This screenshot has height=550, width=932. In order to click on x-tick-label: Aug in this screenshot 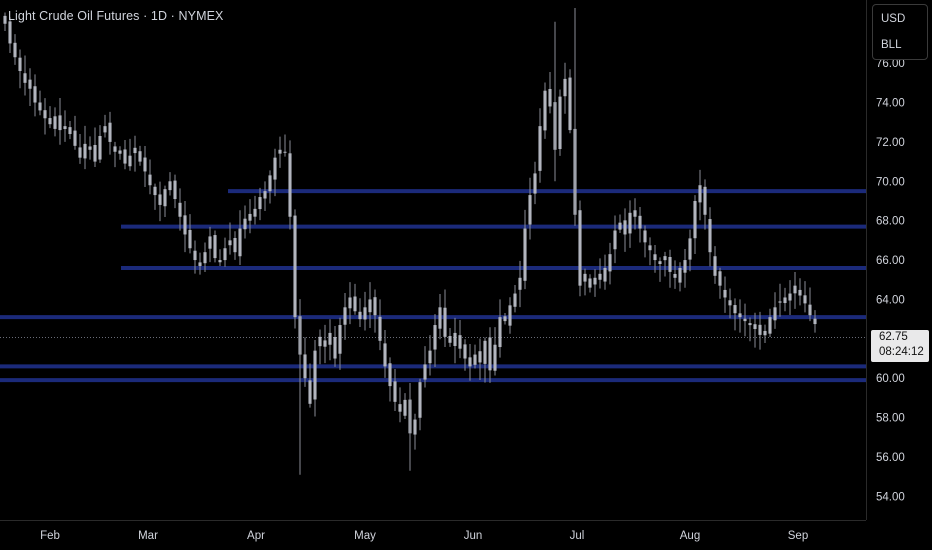, I will do `click(690, 536)`.